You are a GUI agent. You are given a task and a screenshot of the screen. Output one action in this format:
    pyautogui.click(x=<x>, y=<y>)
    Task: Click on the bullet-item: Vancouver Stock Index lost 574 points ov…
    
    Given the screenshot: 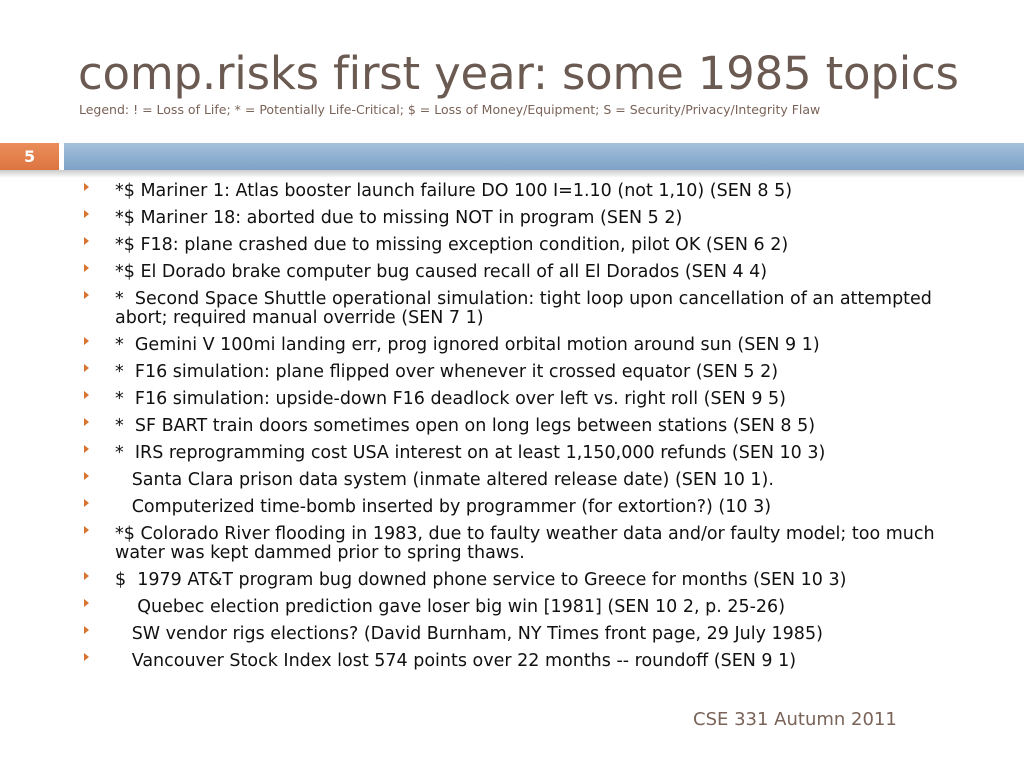 What is the action you would take?
    pyautogui.click(x=520, y=661)
    